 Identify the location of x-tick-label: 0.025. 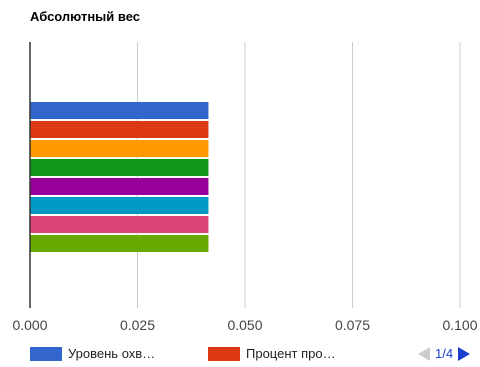
(137, 325).